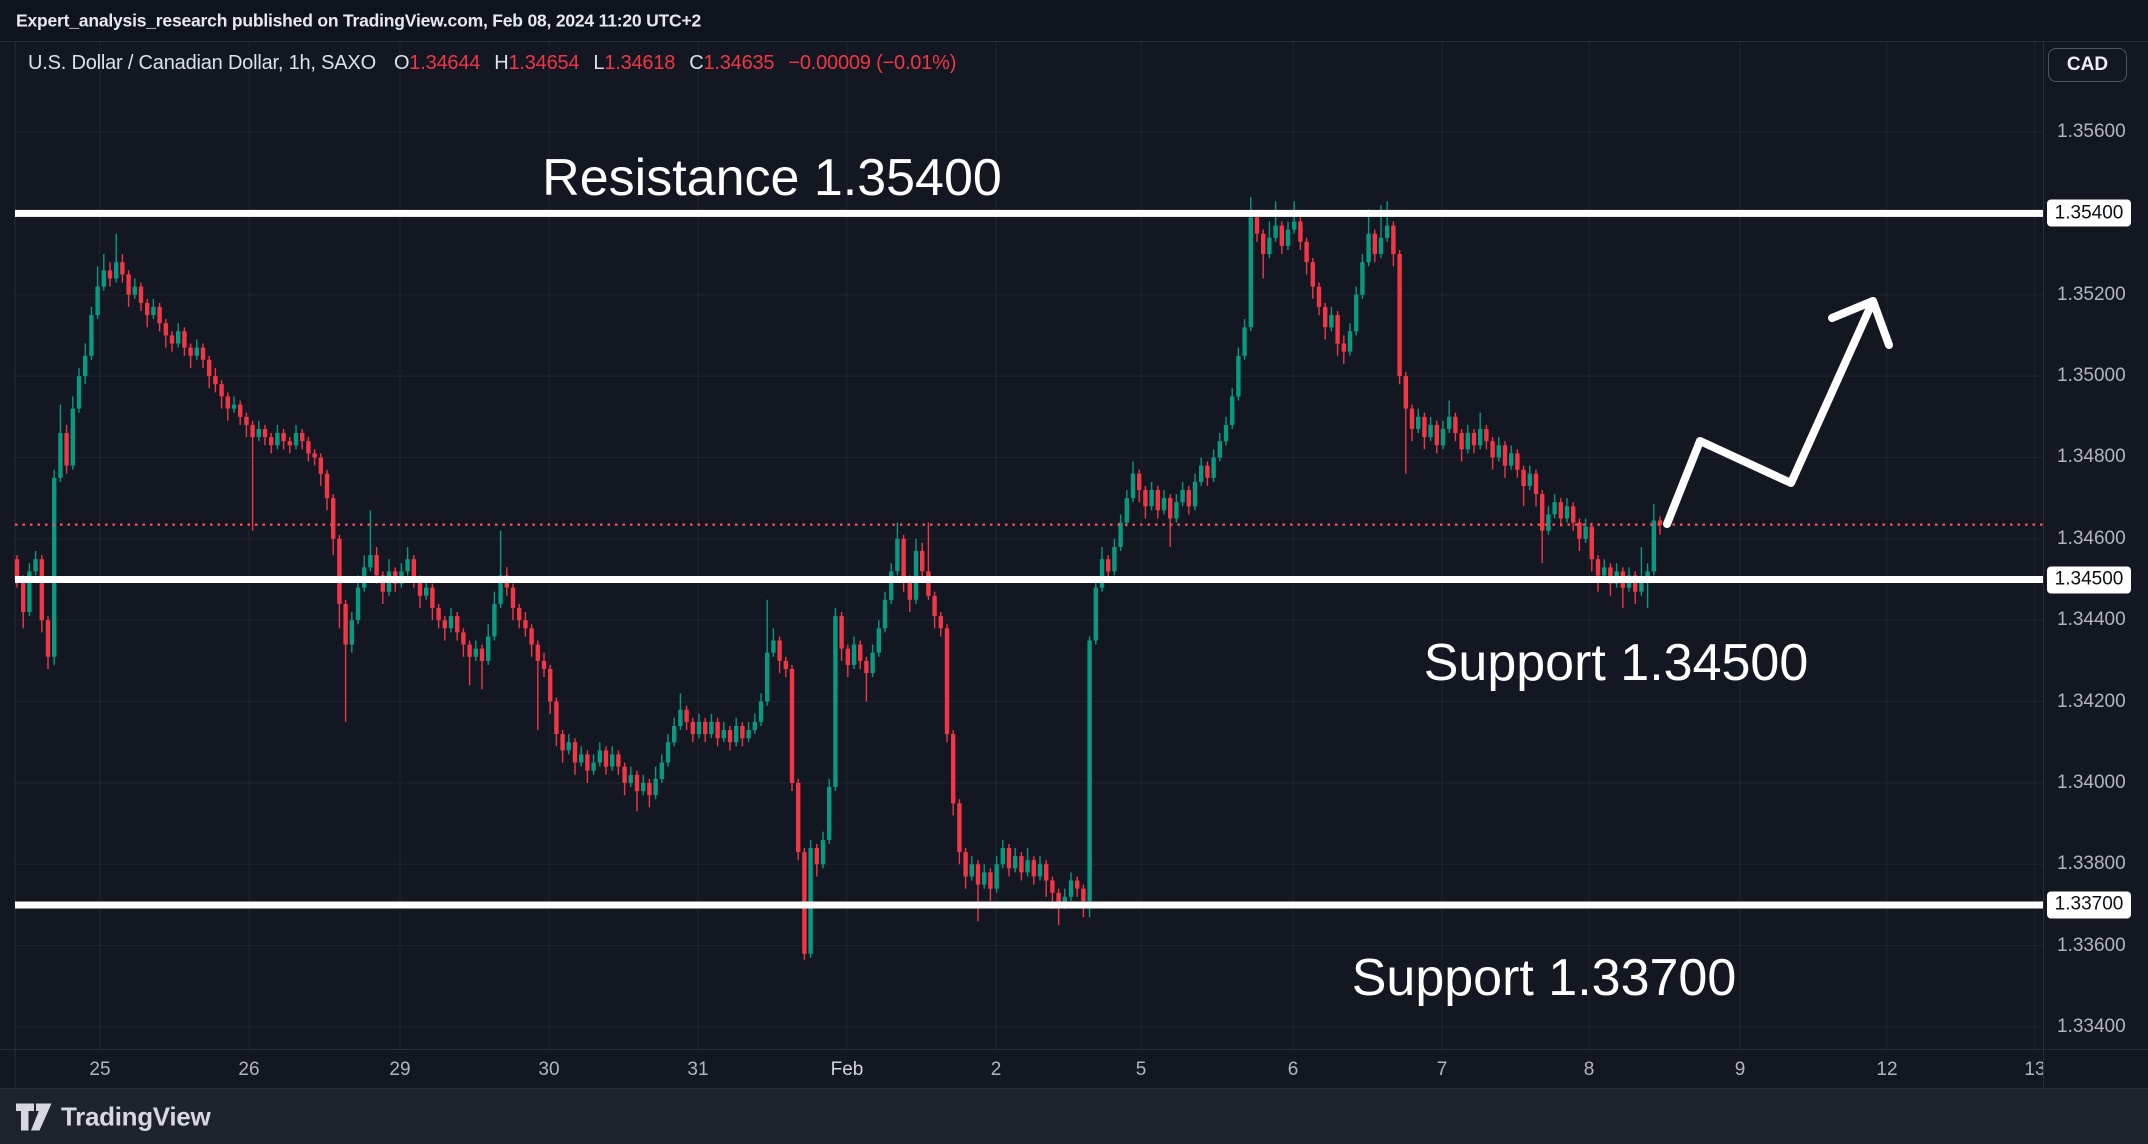 This screenshot has width=2148, height=1144. Describe the element at coordinates (772, 178) in the screenshot. I see `resistance-annotation: Resistance 1.35400` at that location.